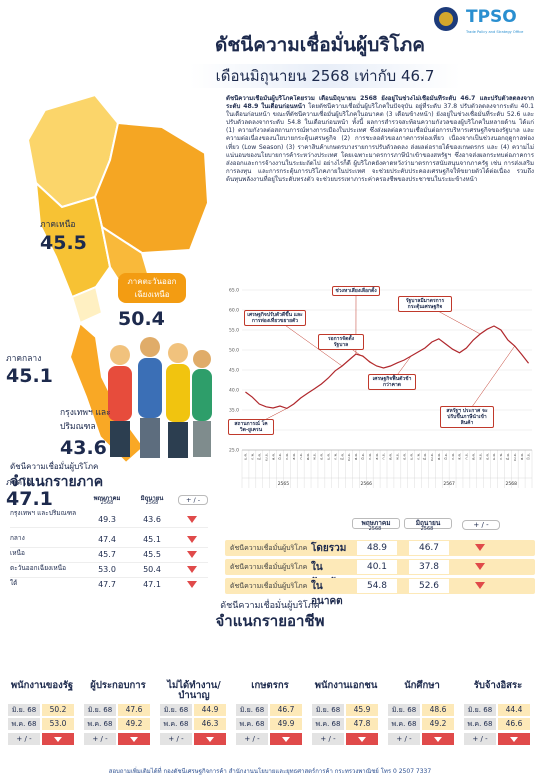 The width and height of the screenshot is (540, 780). Describe the element at coordinates (429, 586) in the screenshot. I see `cell: 52.6` at that location.